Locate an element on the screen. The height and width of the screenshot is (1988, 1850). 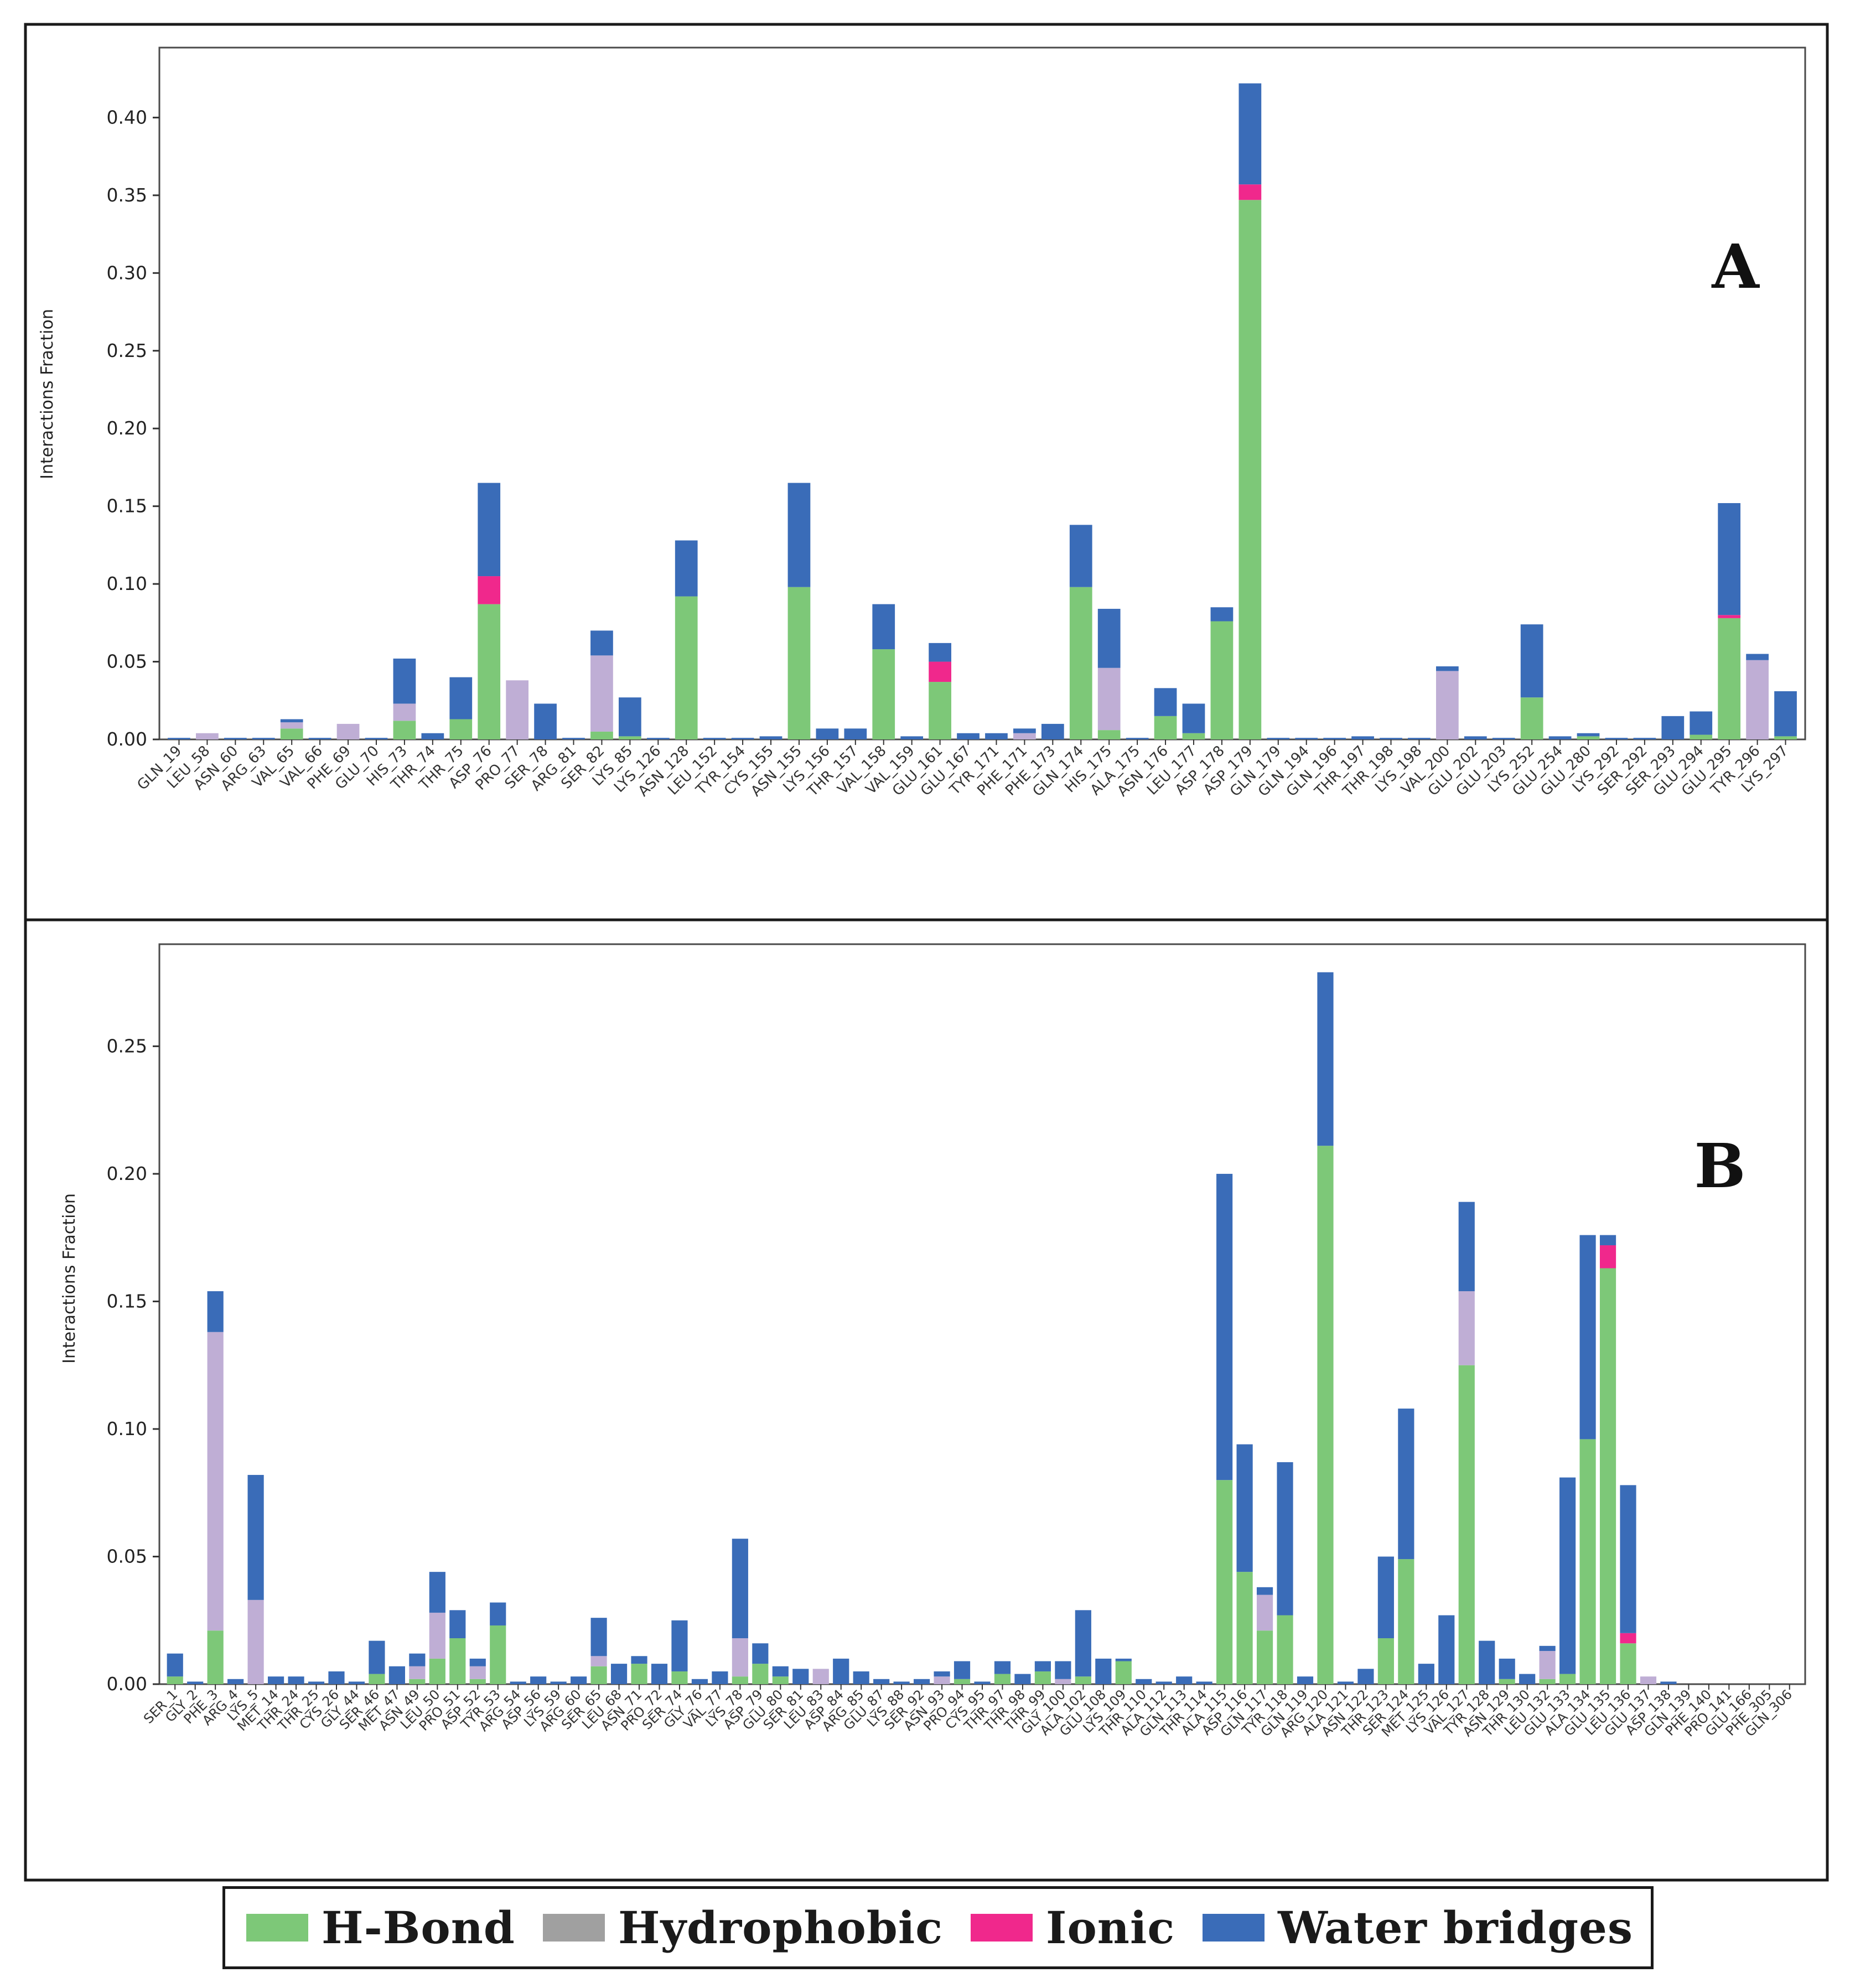
legend-swatch-water-bridges is located at coordinates (1234, 1928).